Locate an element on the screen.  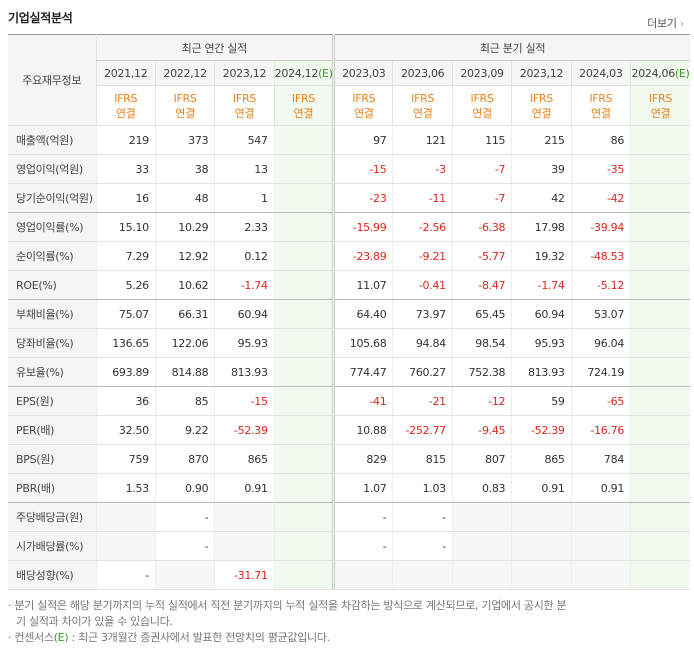
column-date: 2024,12(E) is located at coordinates (303, 73).